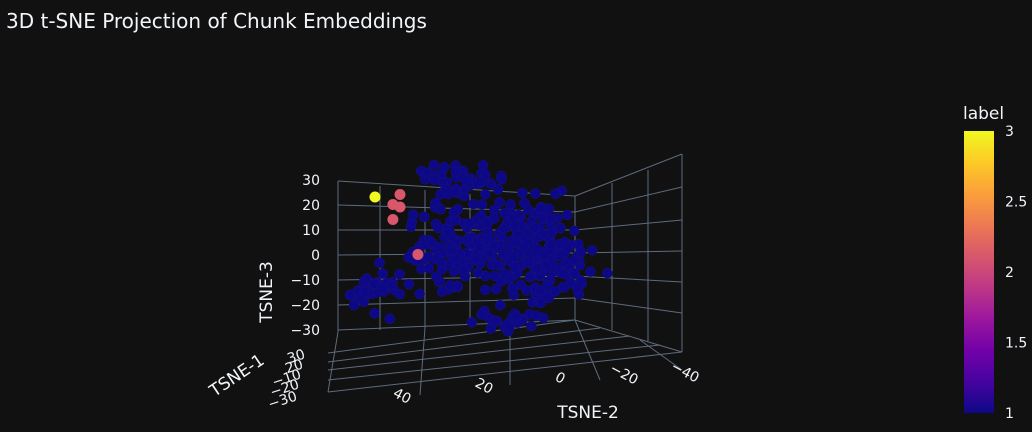 The image size is (1032, 432). Describe the element at coordinates (311, 231) in the screenshot. I see `z-tick-label: 10` at that location.